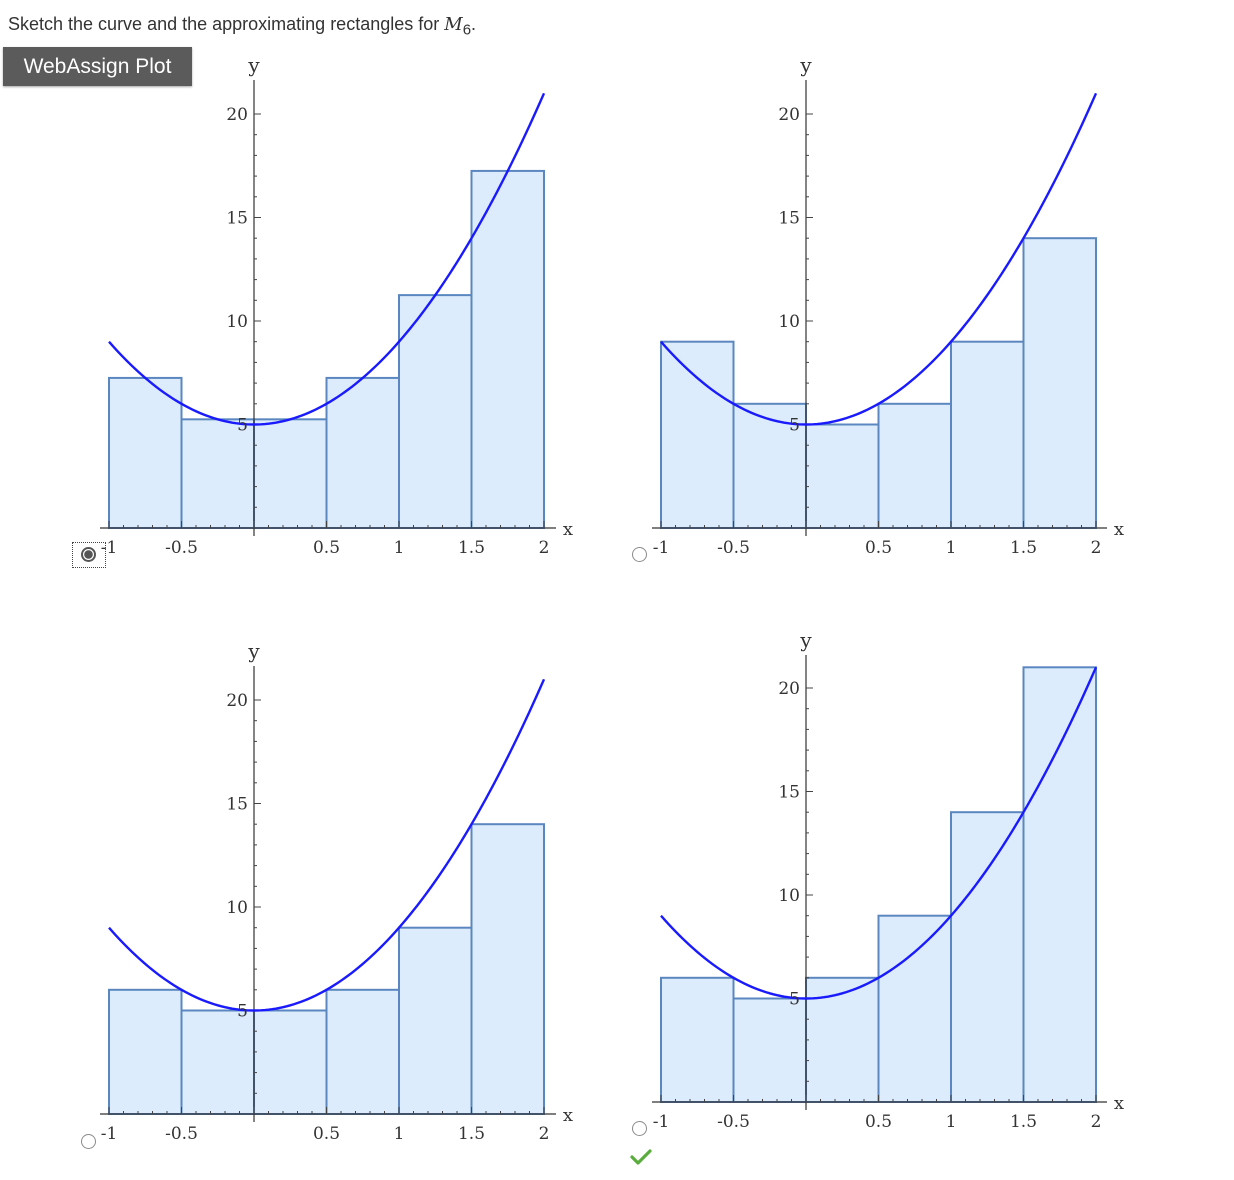  I want to click on webassign-plot-label: WebAssign Plot, so click(97, 66).